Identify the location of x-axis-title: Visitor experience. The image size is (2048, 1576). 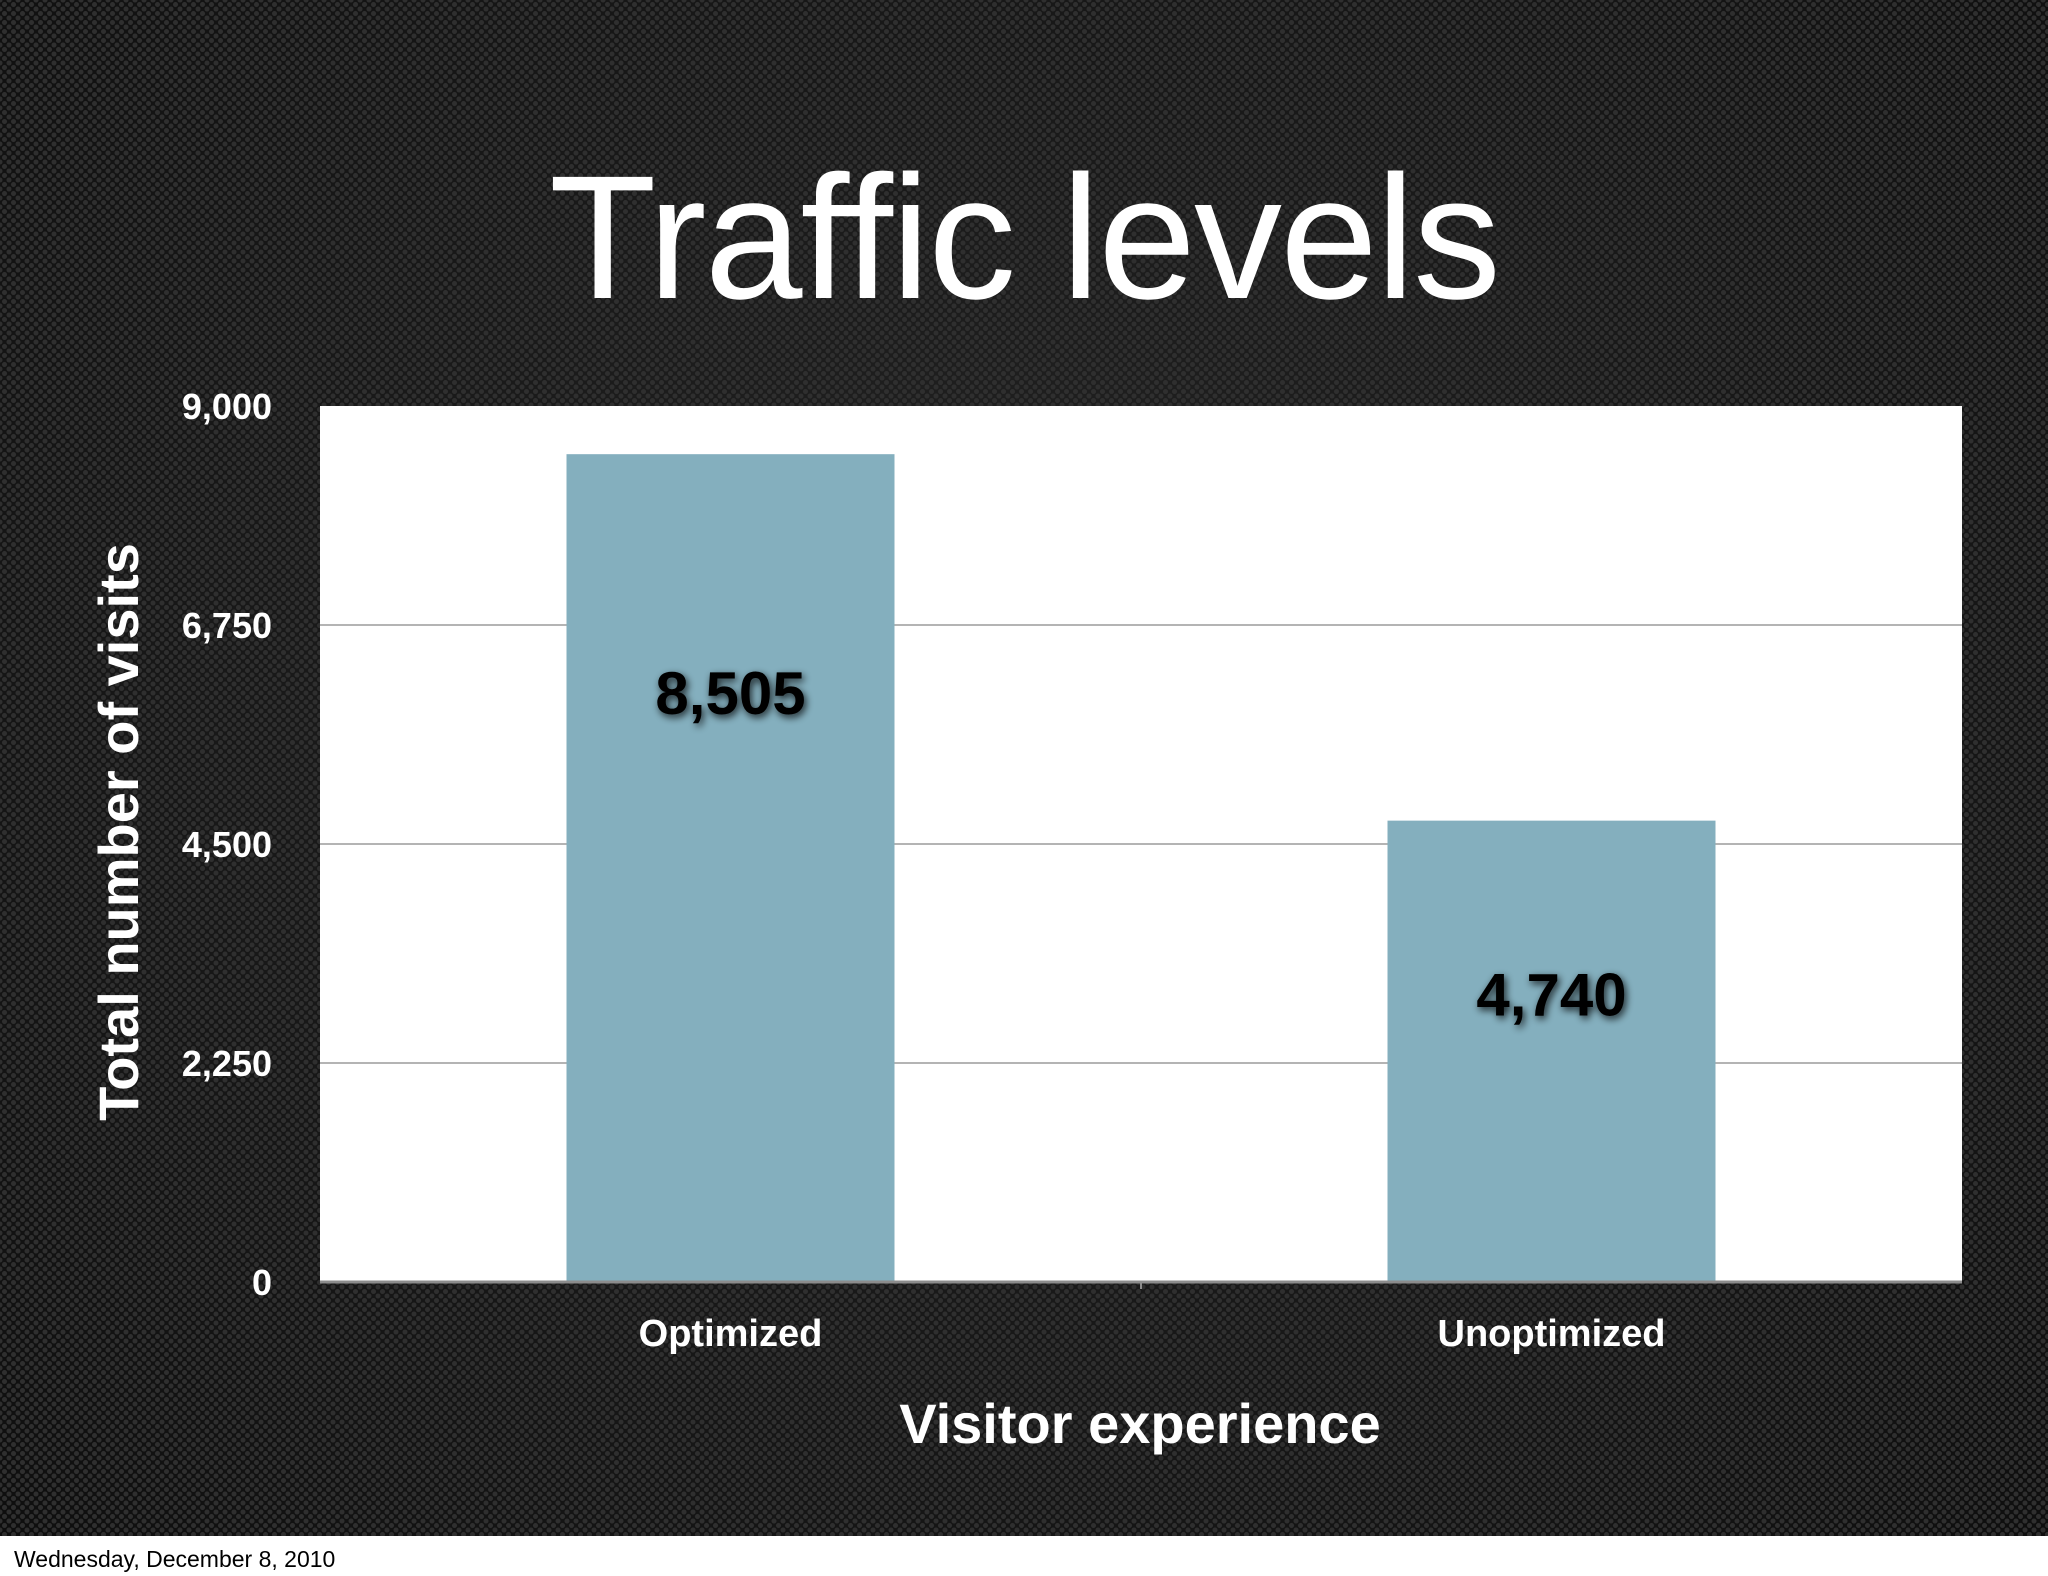
(1139, 1423).